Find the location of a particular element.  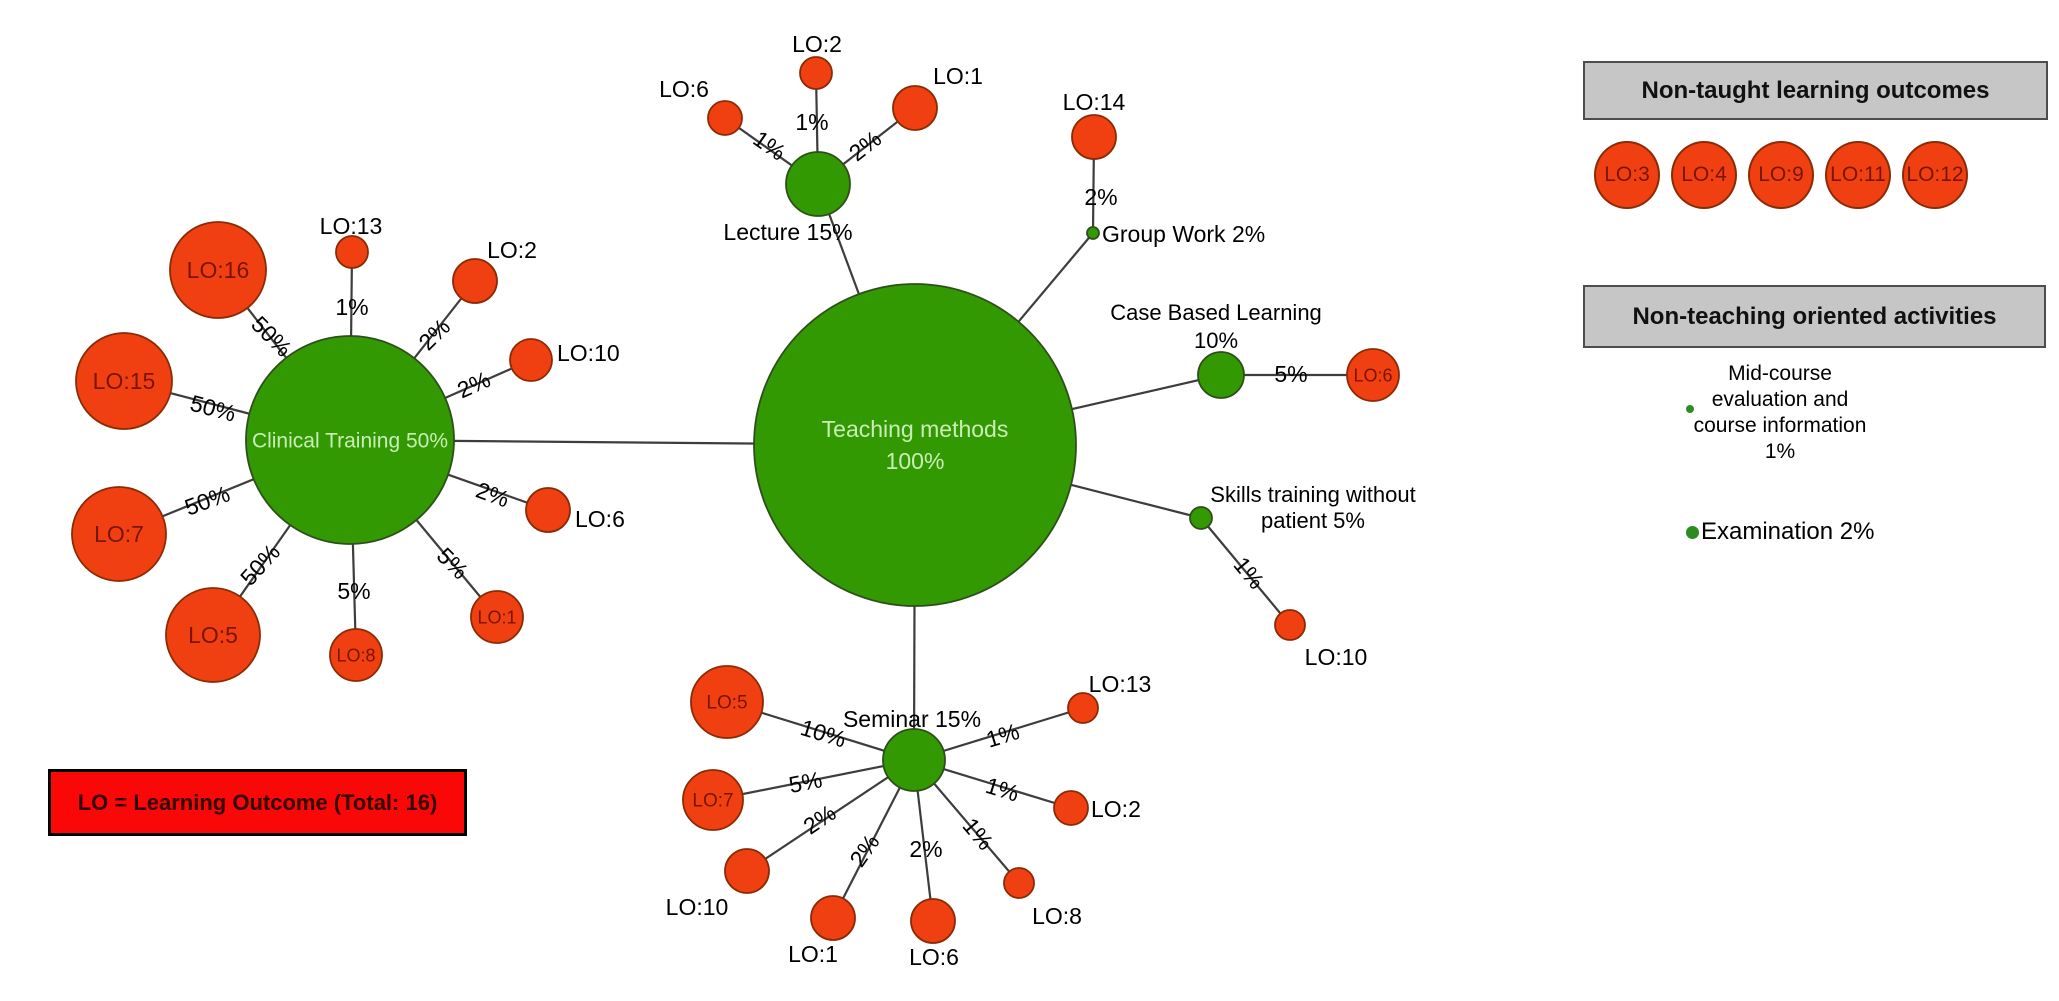

node-label-sem-lo1: LO:1 is located at coordinates (813, 954).